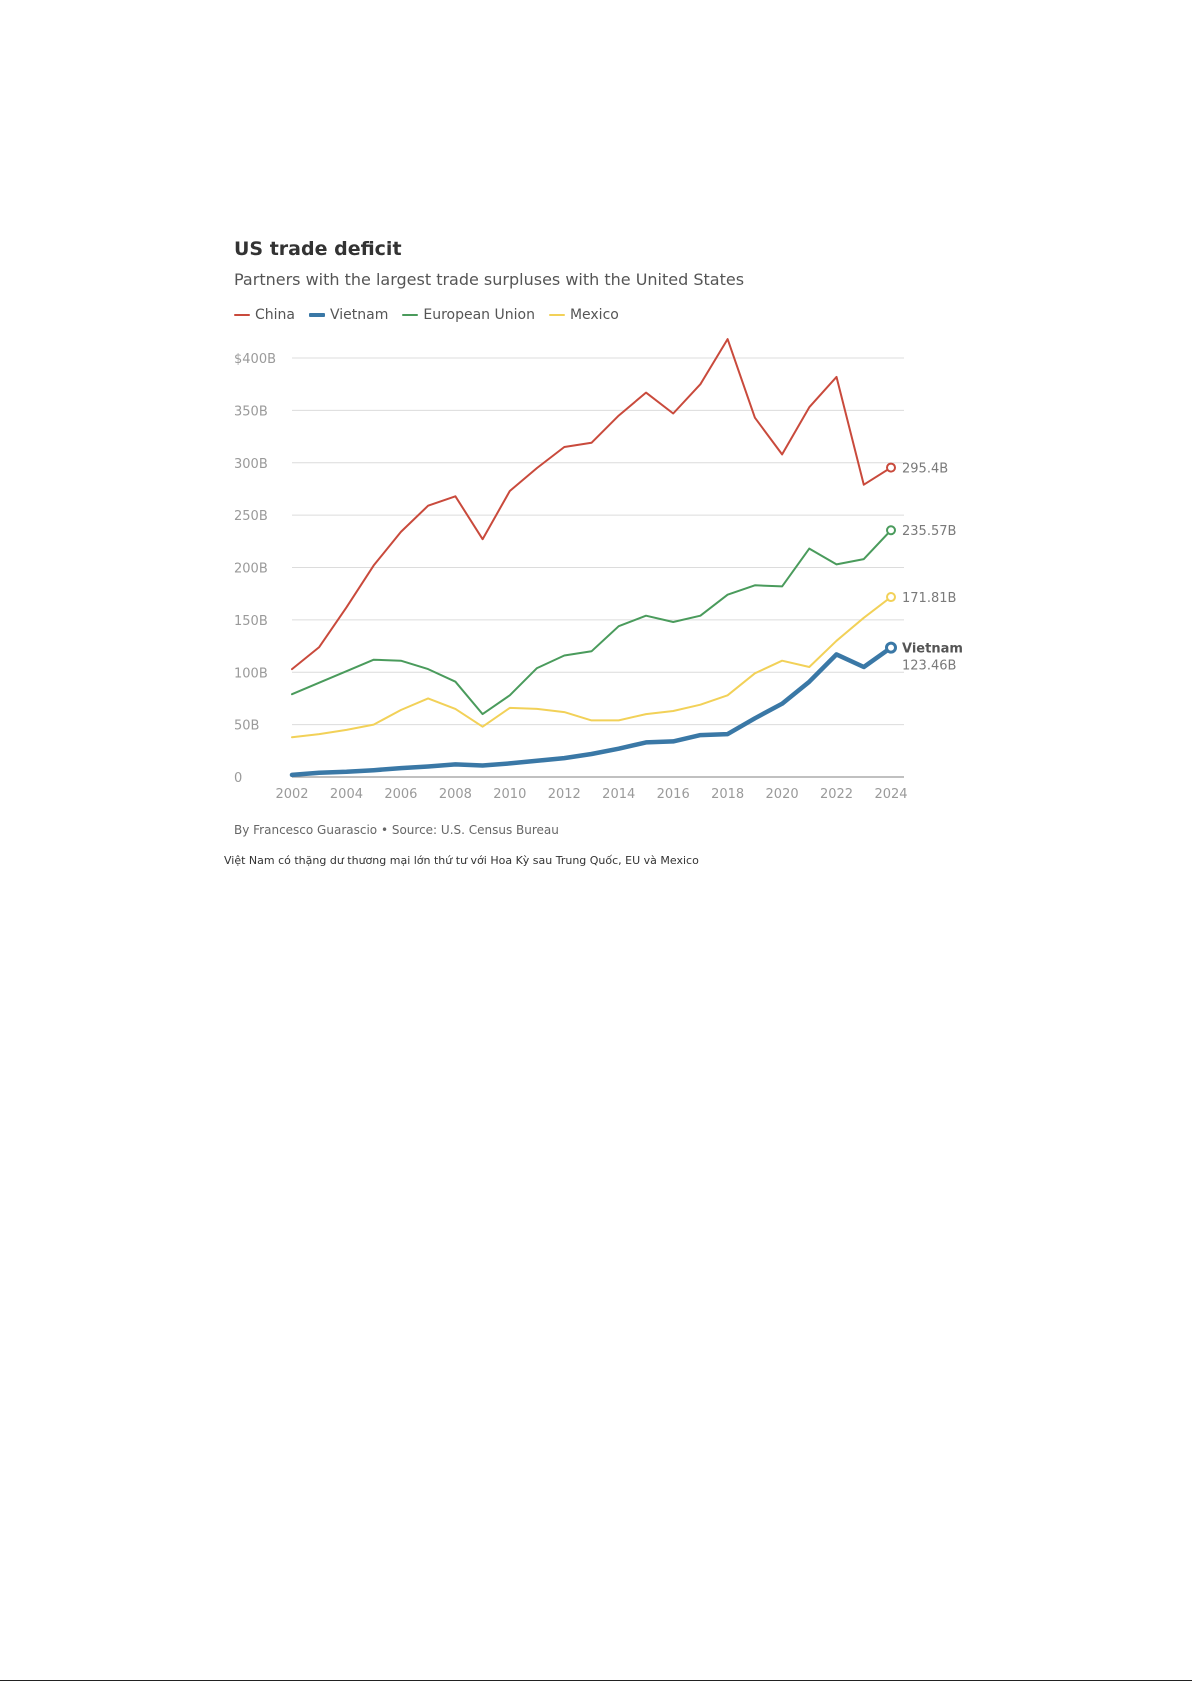 The height and width of the screenshot is (1685, 1192). What do you see at coordinates (929, 666) in the screenshot?
I see `end-label-value-vietnam: 123.46B` at bounding box center [929, 666].